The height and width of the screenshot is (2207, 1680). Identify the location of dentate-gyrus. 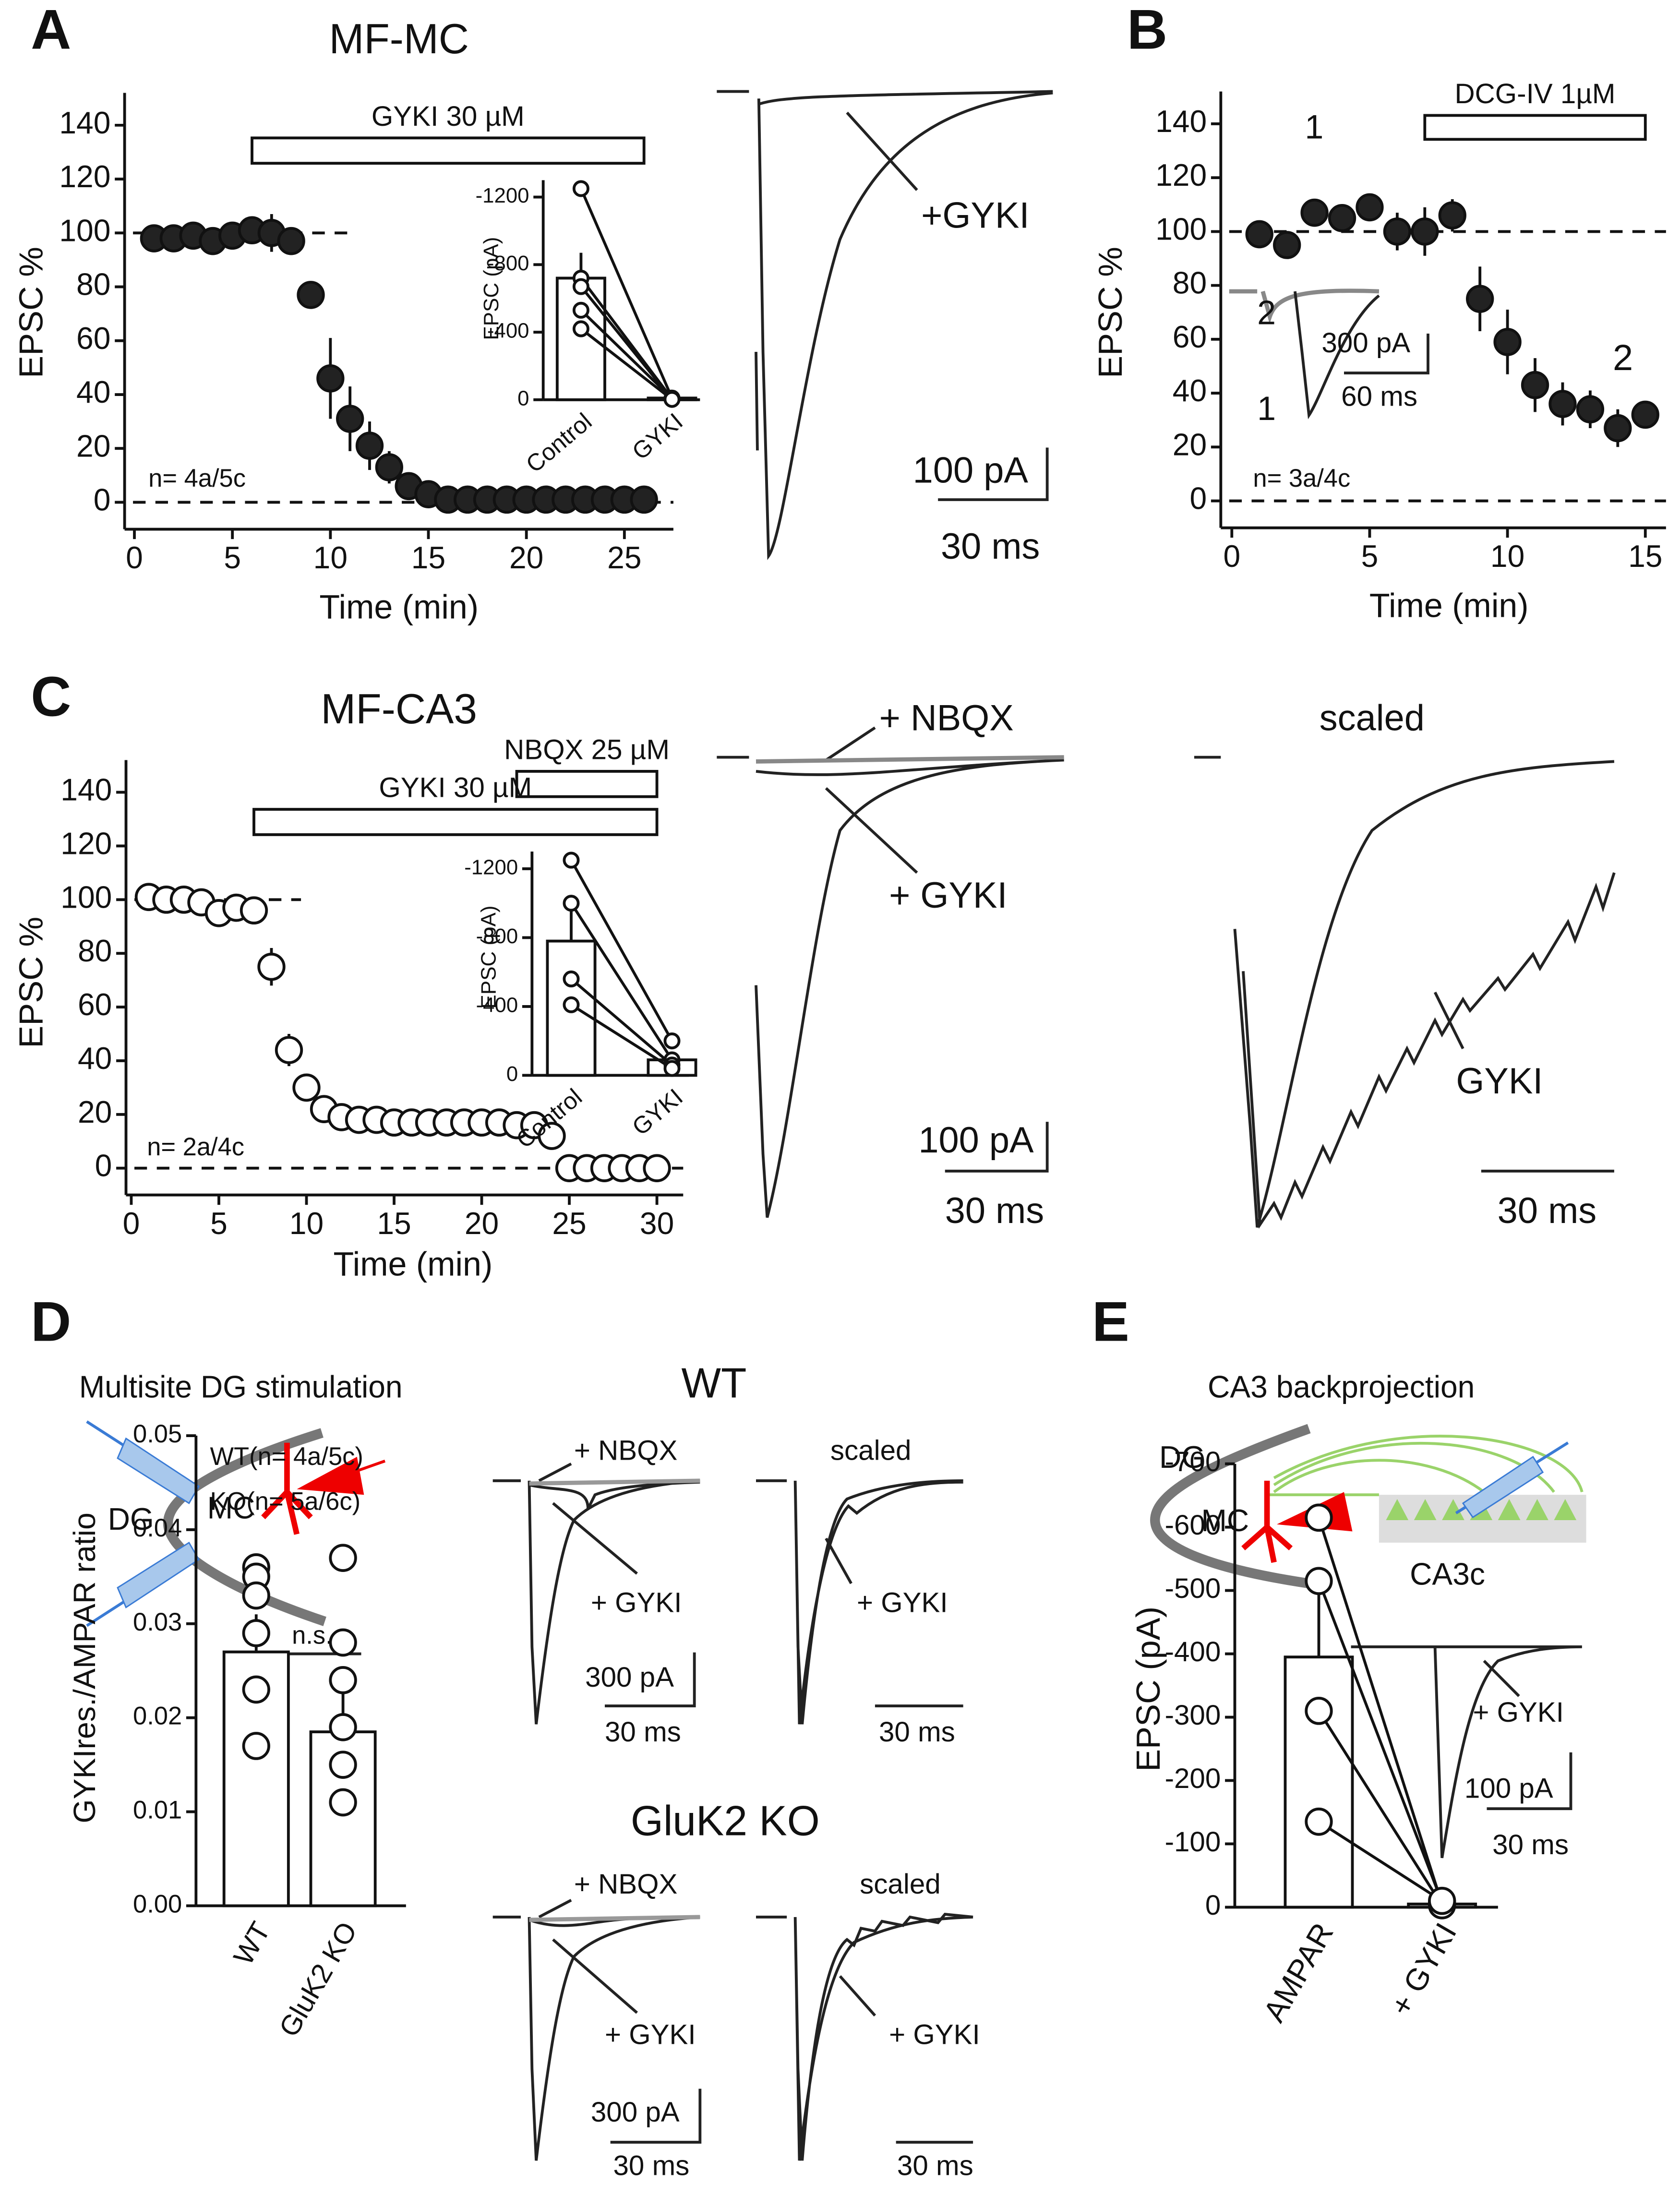
(1230, 1506).